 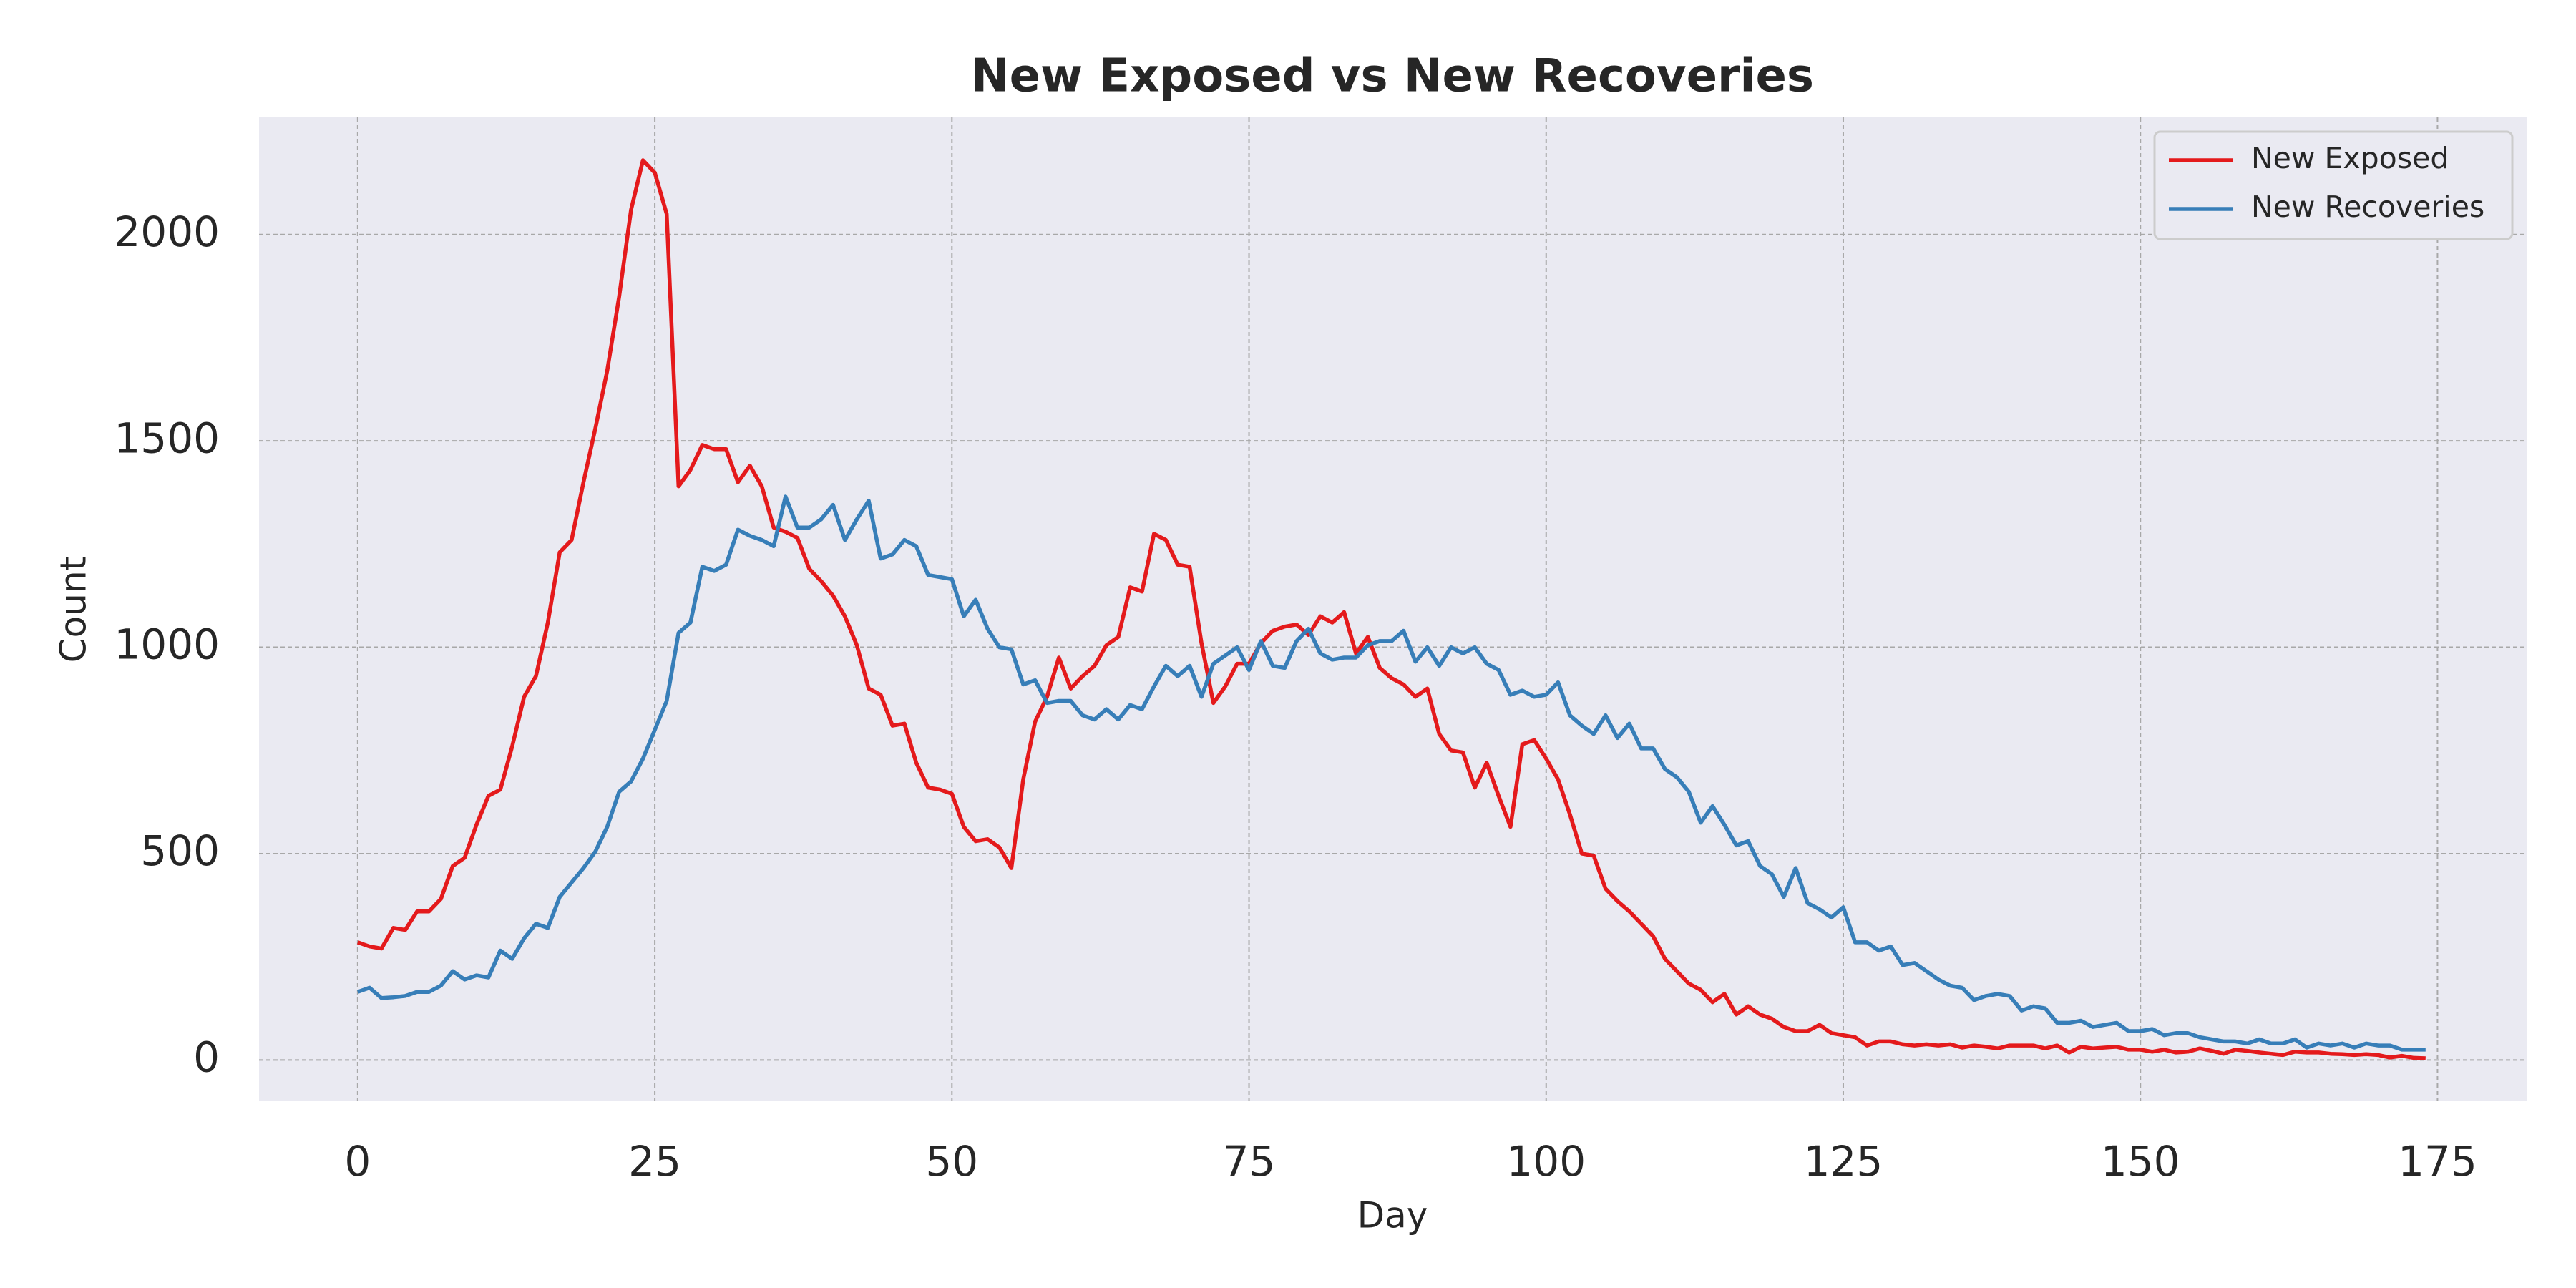 What do you see at coordinates (2350, 158) in the screenshot?
I see `legend-label: New Exposed` at bounding box center [2350, 158].